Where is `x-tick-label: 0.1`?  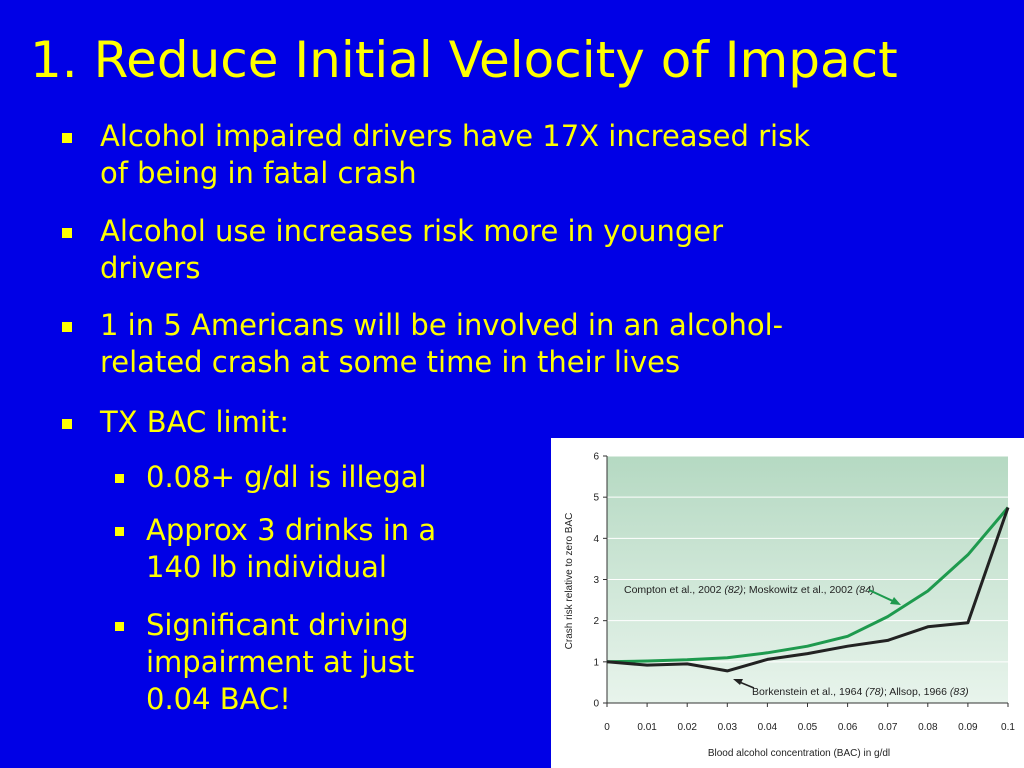 x-tick-label: 0.1 is located at coordinates (1008, 727).